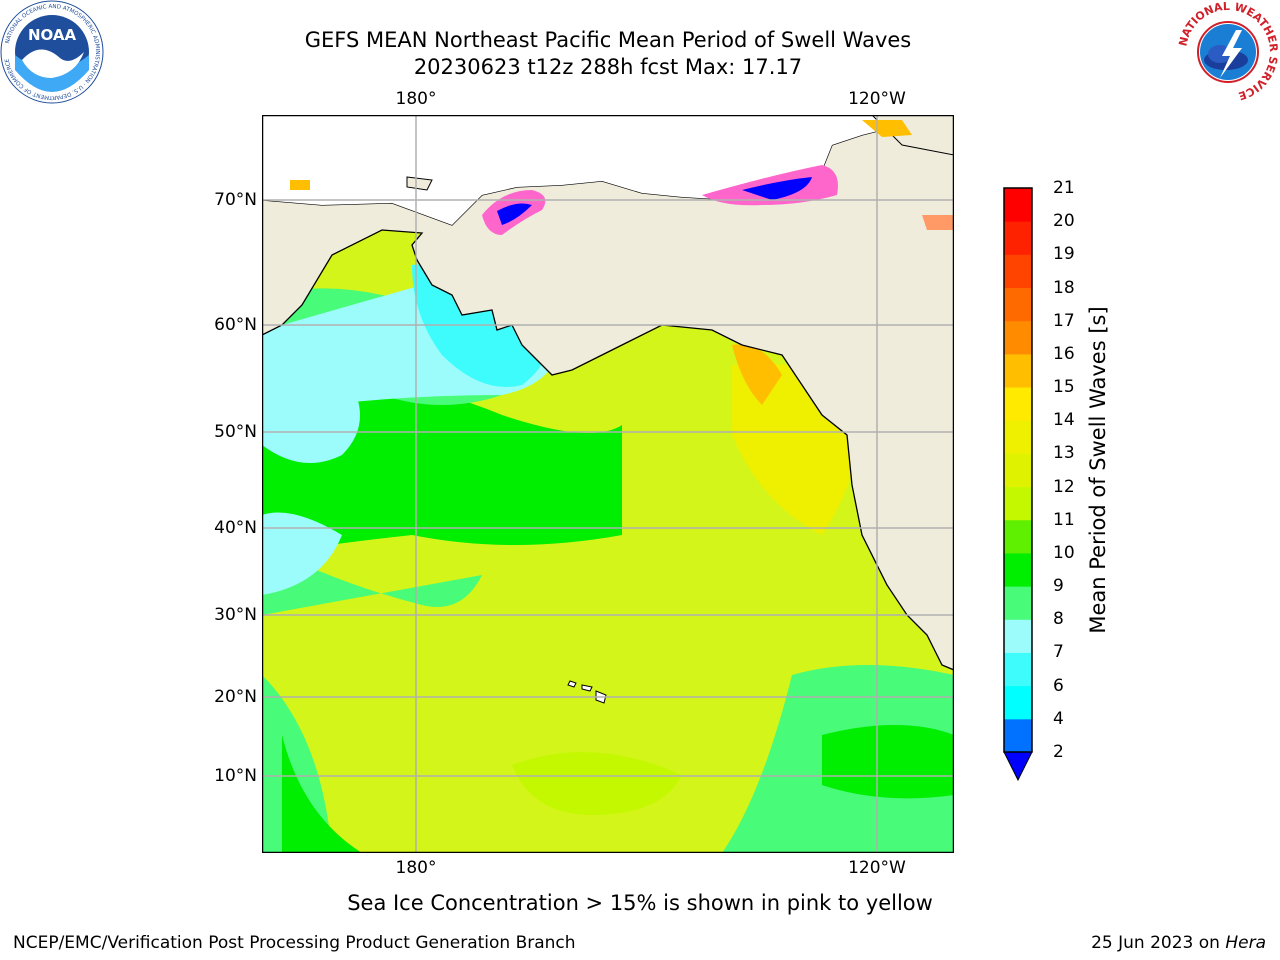  What do you see at coordinates (1058, 619) in the screenshot?
I see `colorbar-tick-label: 8` at bounding box center [1058, 619].